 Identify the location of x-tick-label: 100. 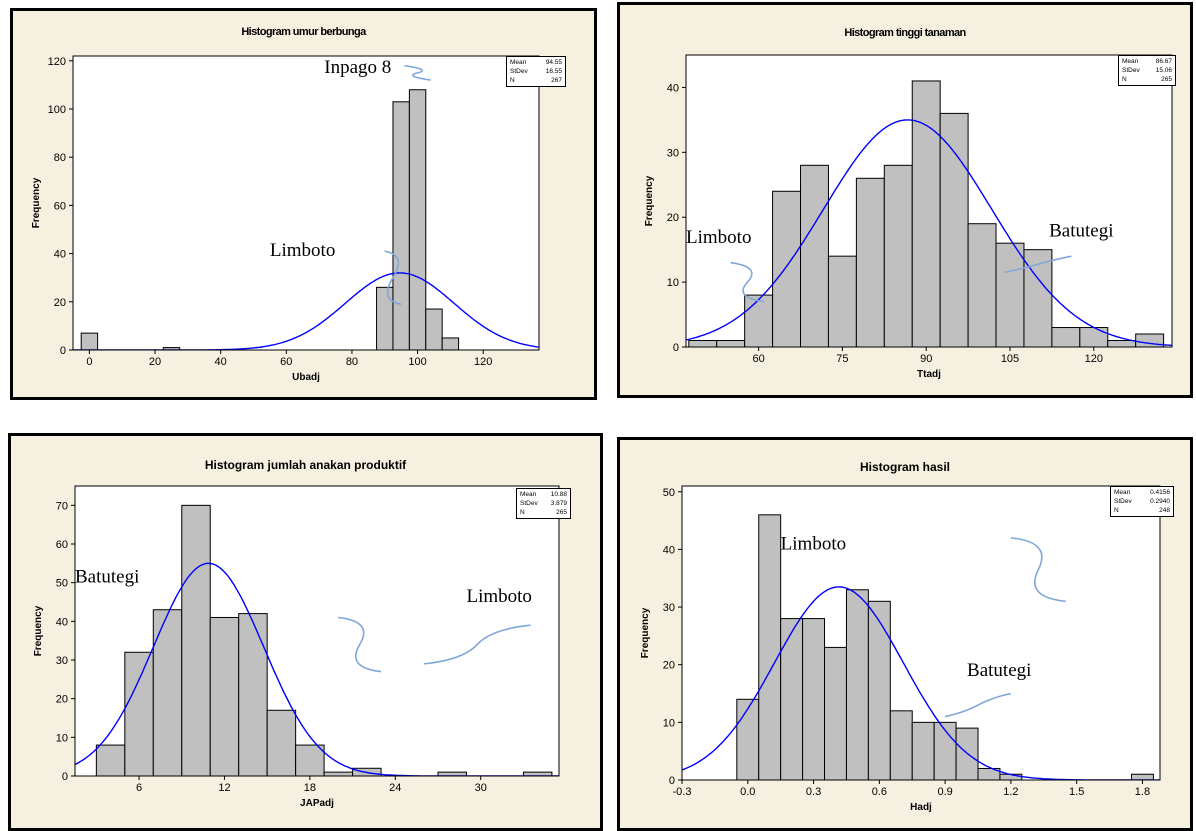
(417, 362).